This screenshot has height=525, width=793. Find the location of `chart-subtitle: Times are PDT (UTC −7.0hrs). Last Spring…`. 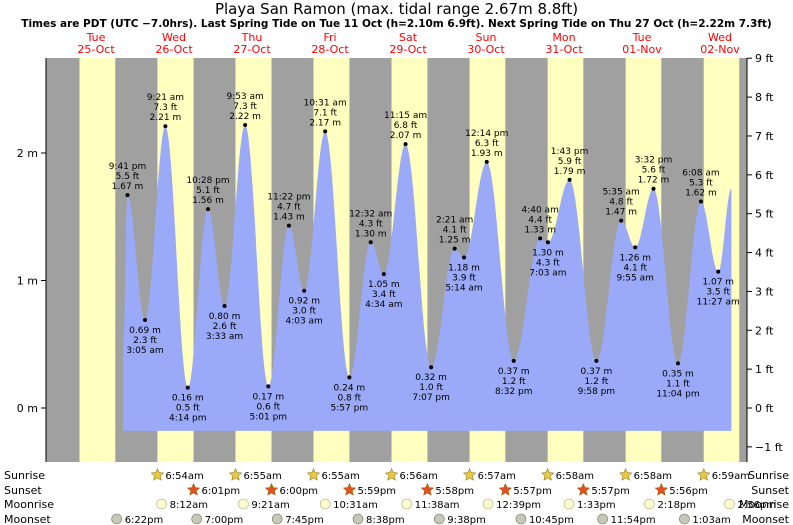

chart-subtitle: Times are PDT (UTC −7.0hrs). Last Spring… is located at coordinates (396, 24).